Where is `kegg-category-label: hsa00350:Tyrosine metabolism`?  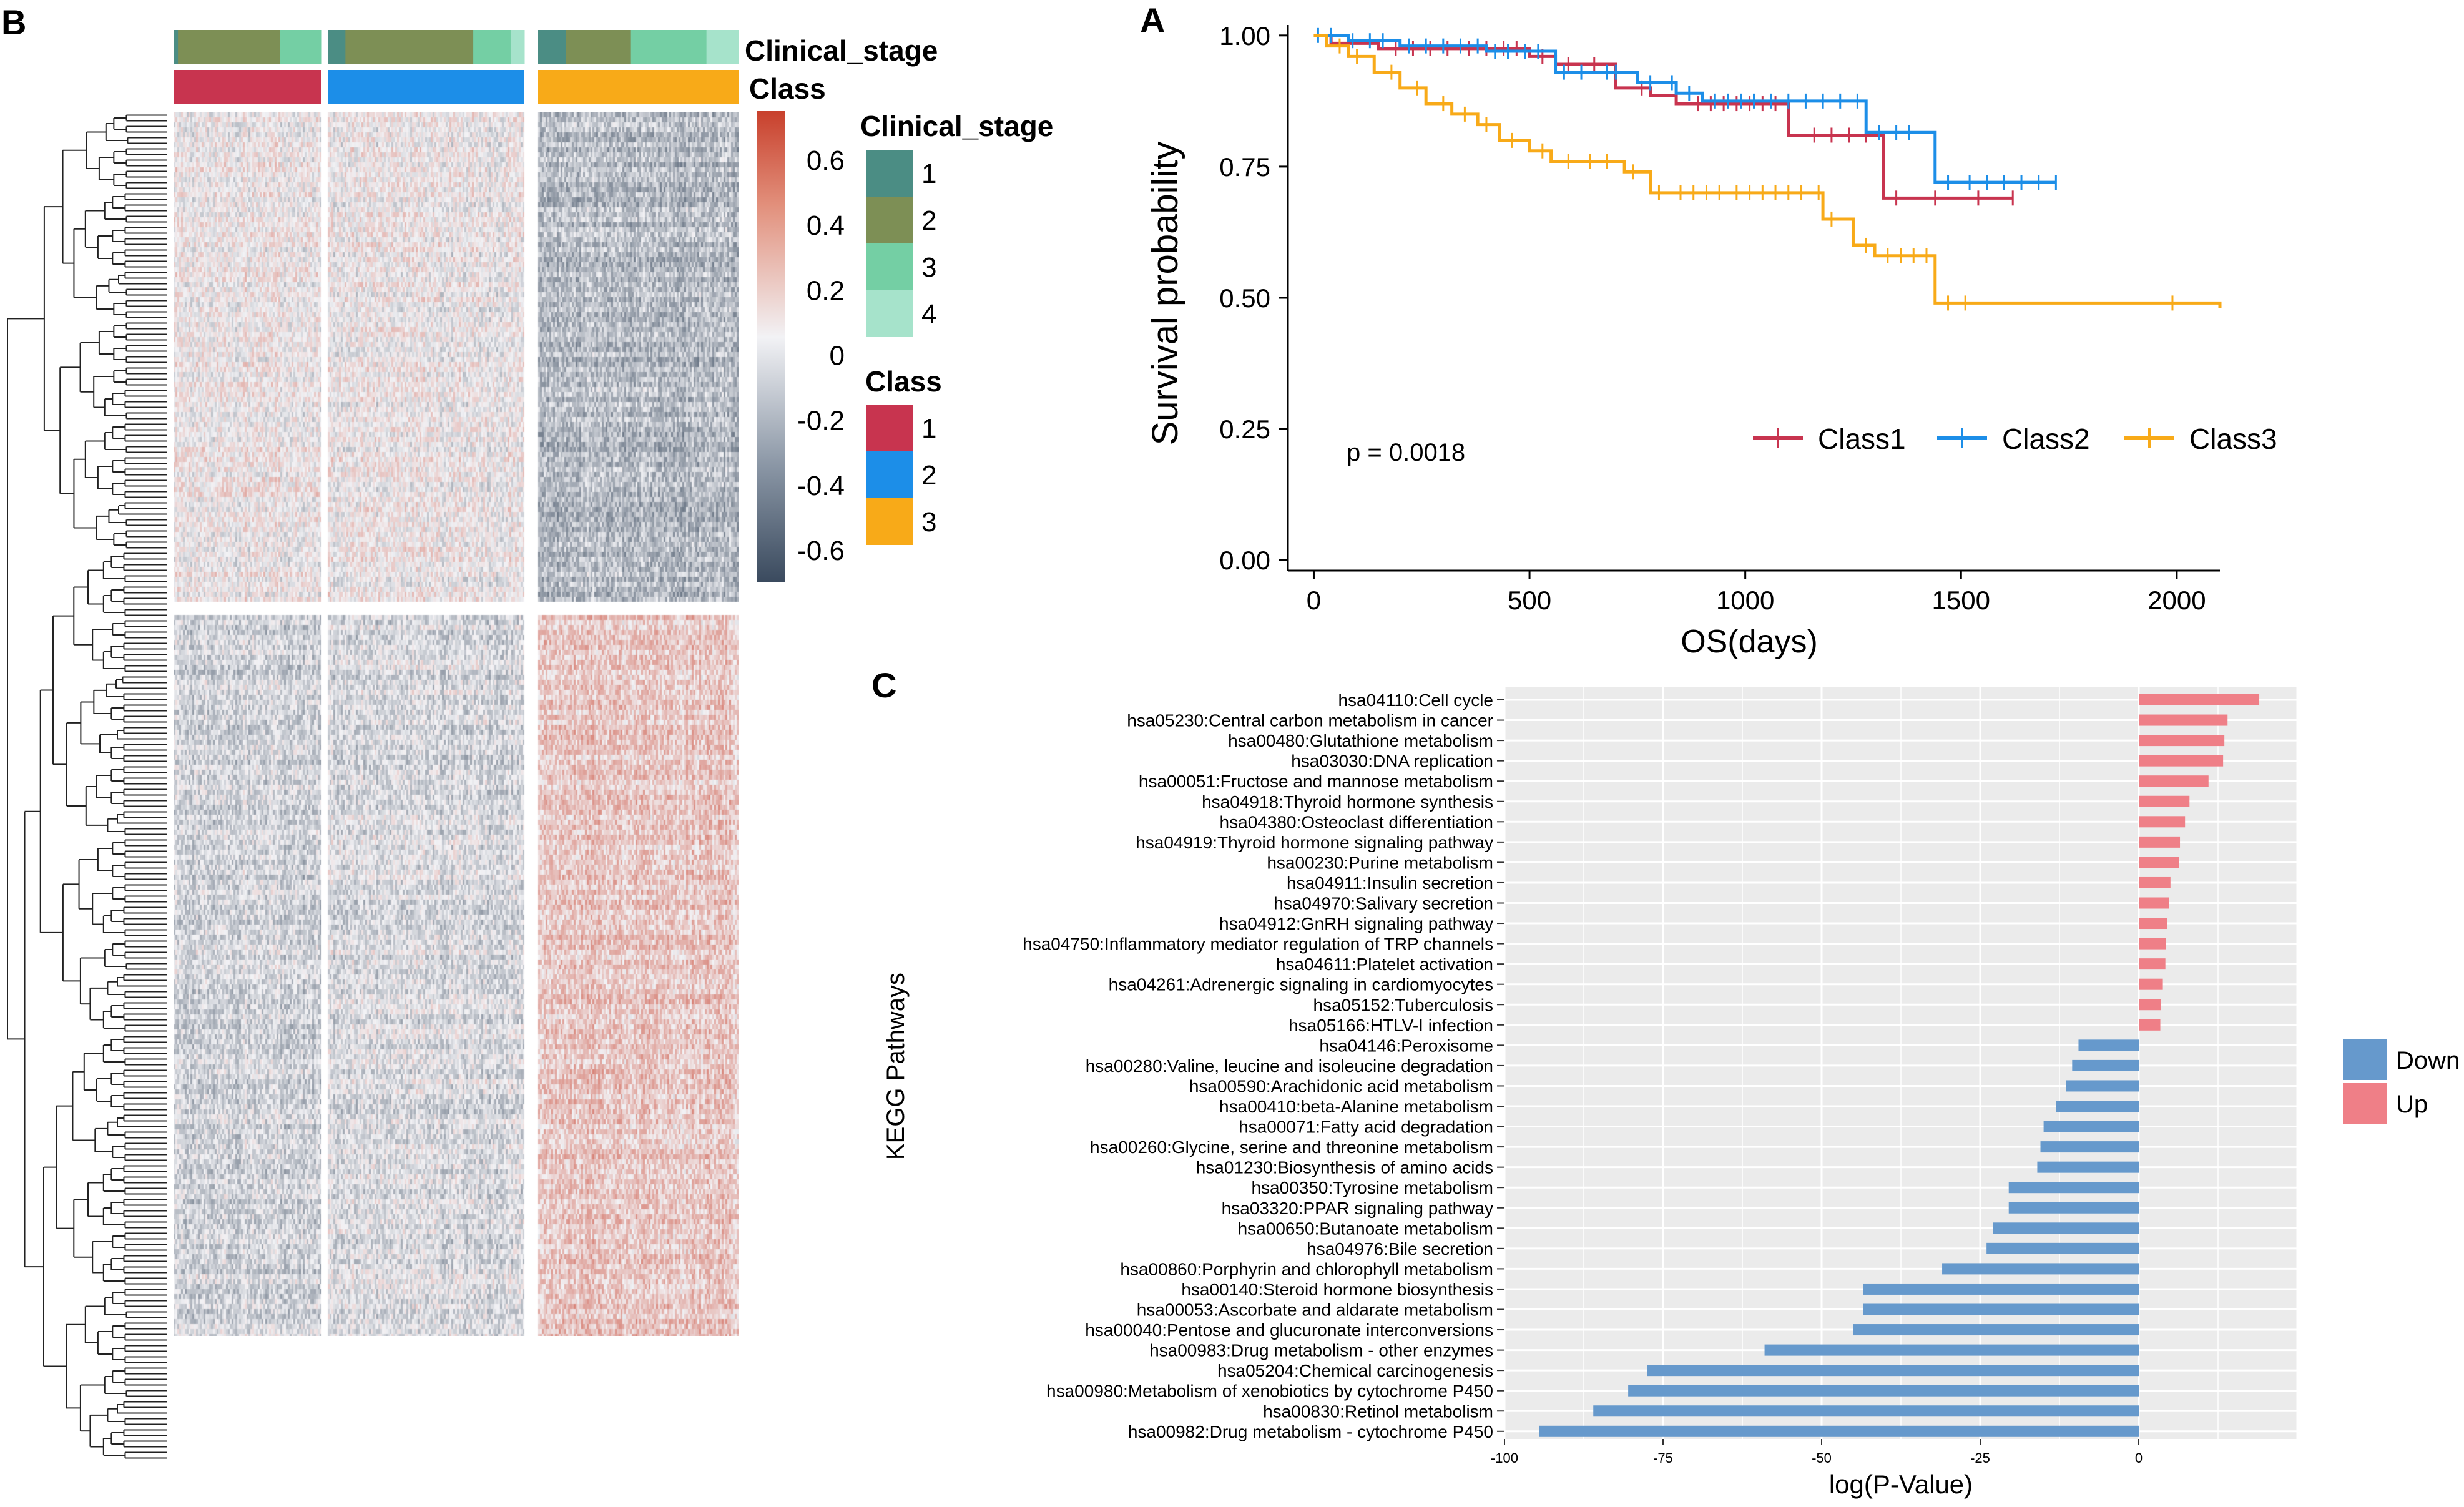
kegg-category-label: hsa00350:Tyrosine metabolism is located at coordinates (1372, 1187).